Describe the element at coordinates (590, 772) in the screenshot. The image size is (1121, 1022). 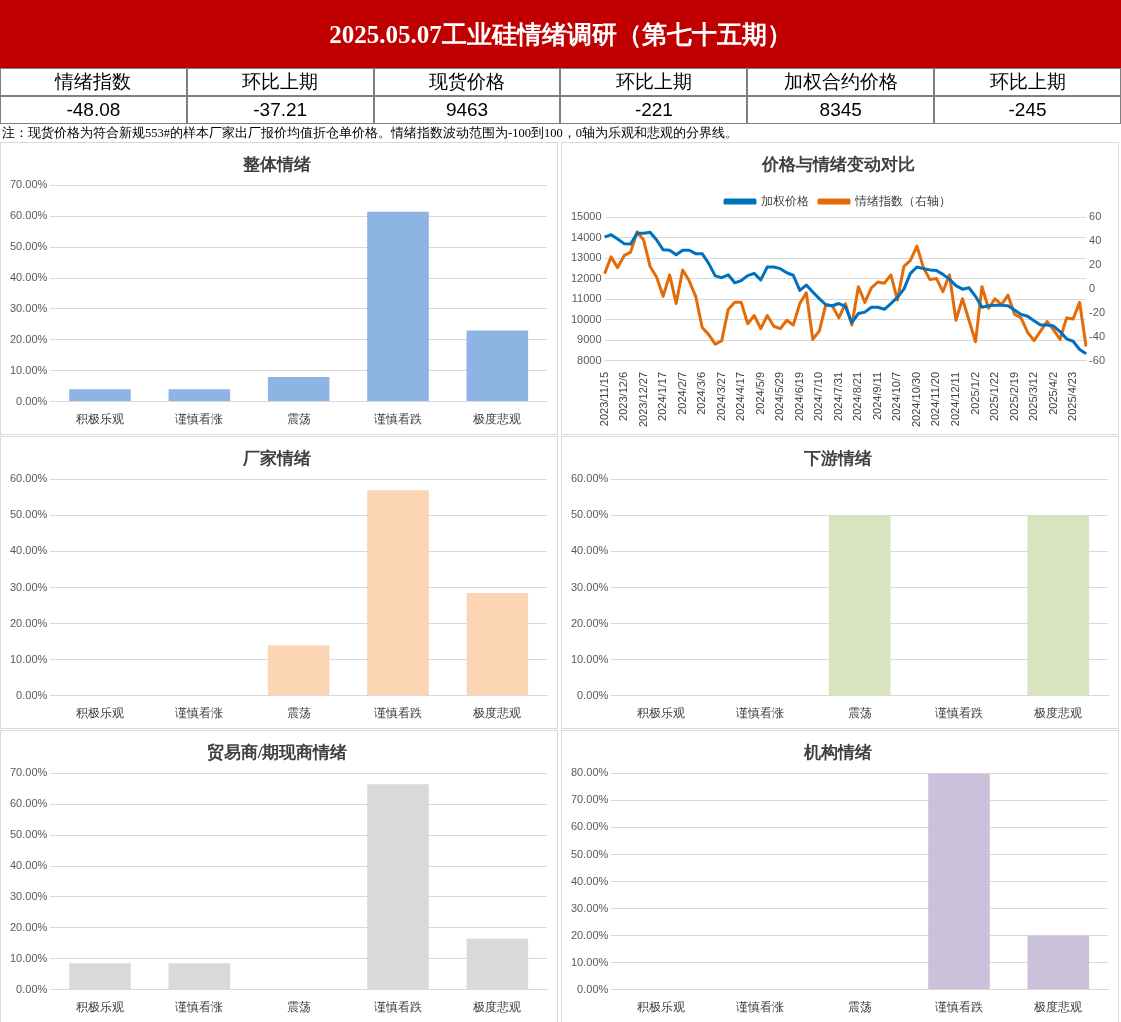
I see `y-tick-label: 80.00%` at that location.